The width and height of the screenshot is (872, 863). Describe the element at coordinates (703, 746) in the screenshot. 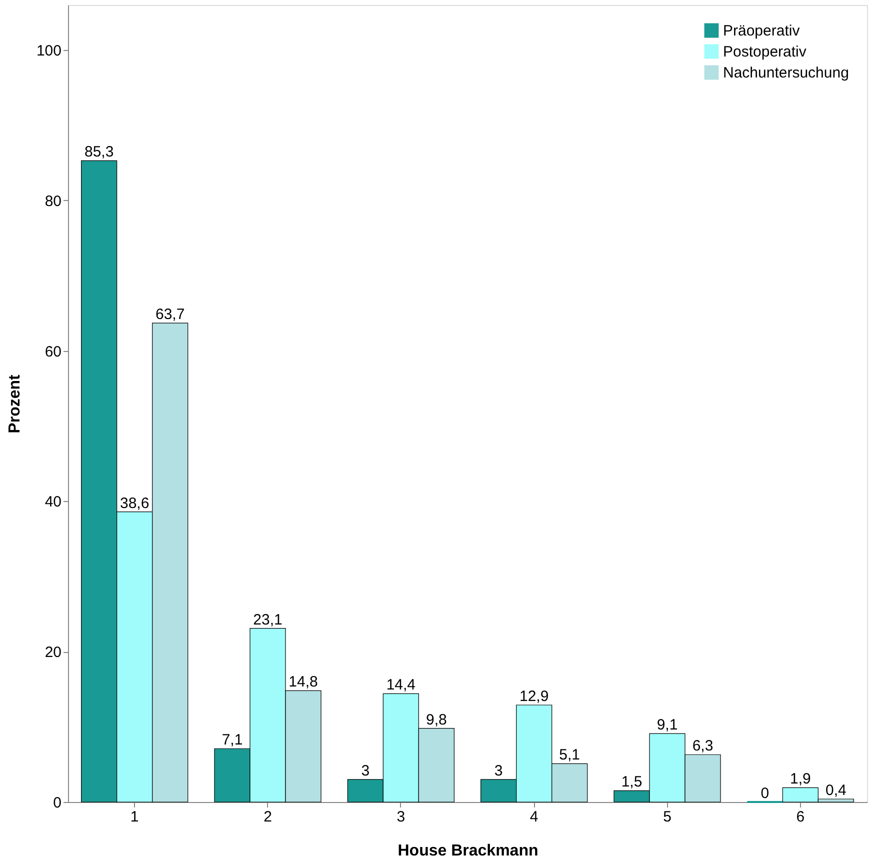

I see `data-label: 6,3` at that location.